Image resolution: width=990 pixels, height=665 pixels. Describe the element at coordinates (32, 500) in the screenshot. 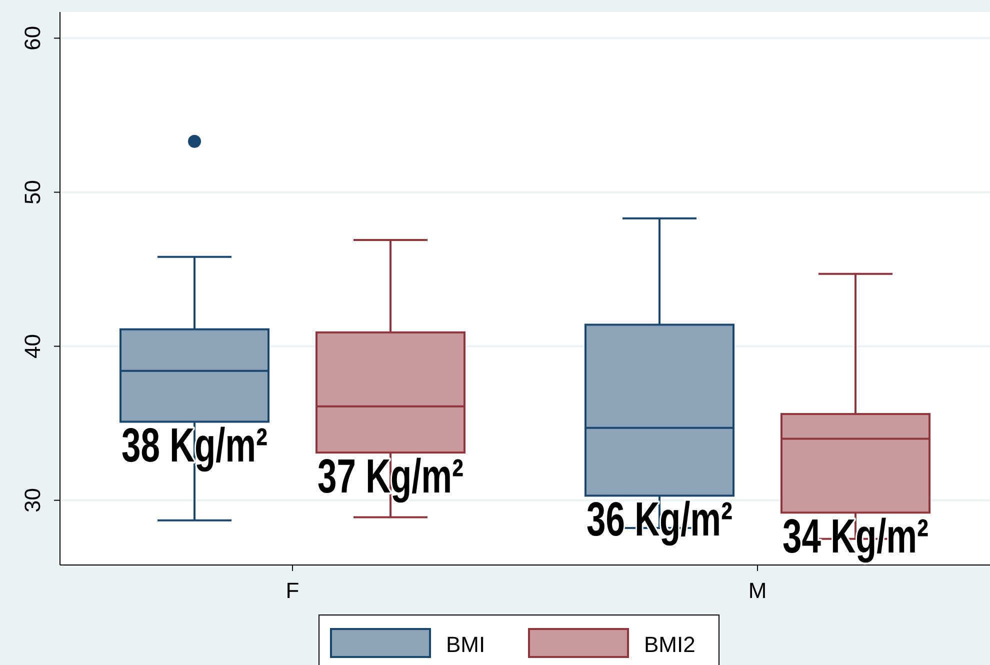

I see `y-tick-label: 30` at that location.